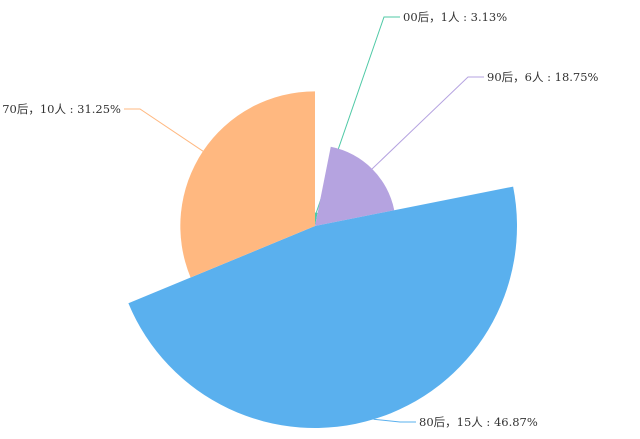  Describe the element at coordinates (61, 109) in the screenshot. I see `slice-label-3: 70后，10人 : 31.25%` at that location.